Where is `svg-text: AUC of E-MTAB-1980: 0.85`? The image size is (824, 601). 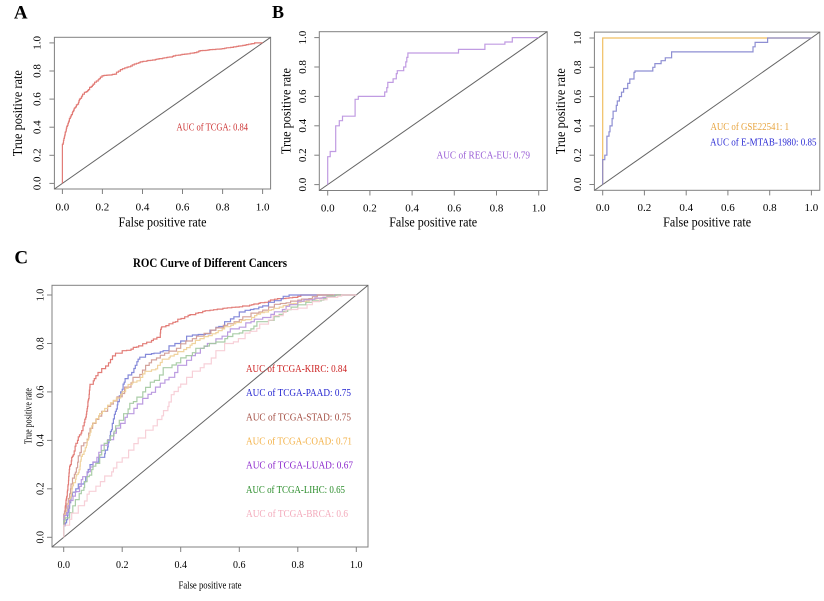
svg-text: AUC of E-MTAB-1980: 0.85 is located at coordinates (763, 143).